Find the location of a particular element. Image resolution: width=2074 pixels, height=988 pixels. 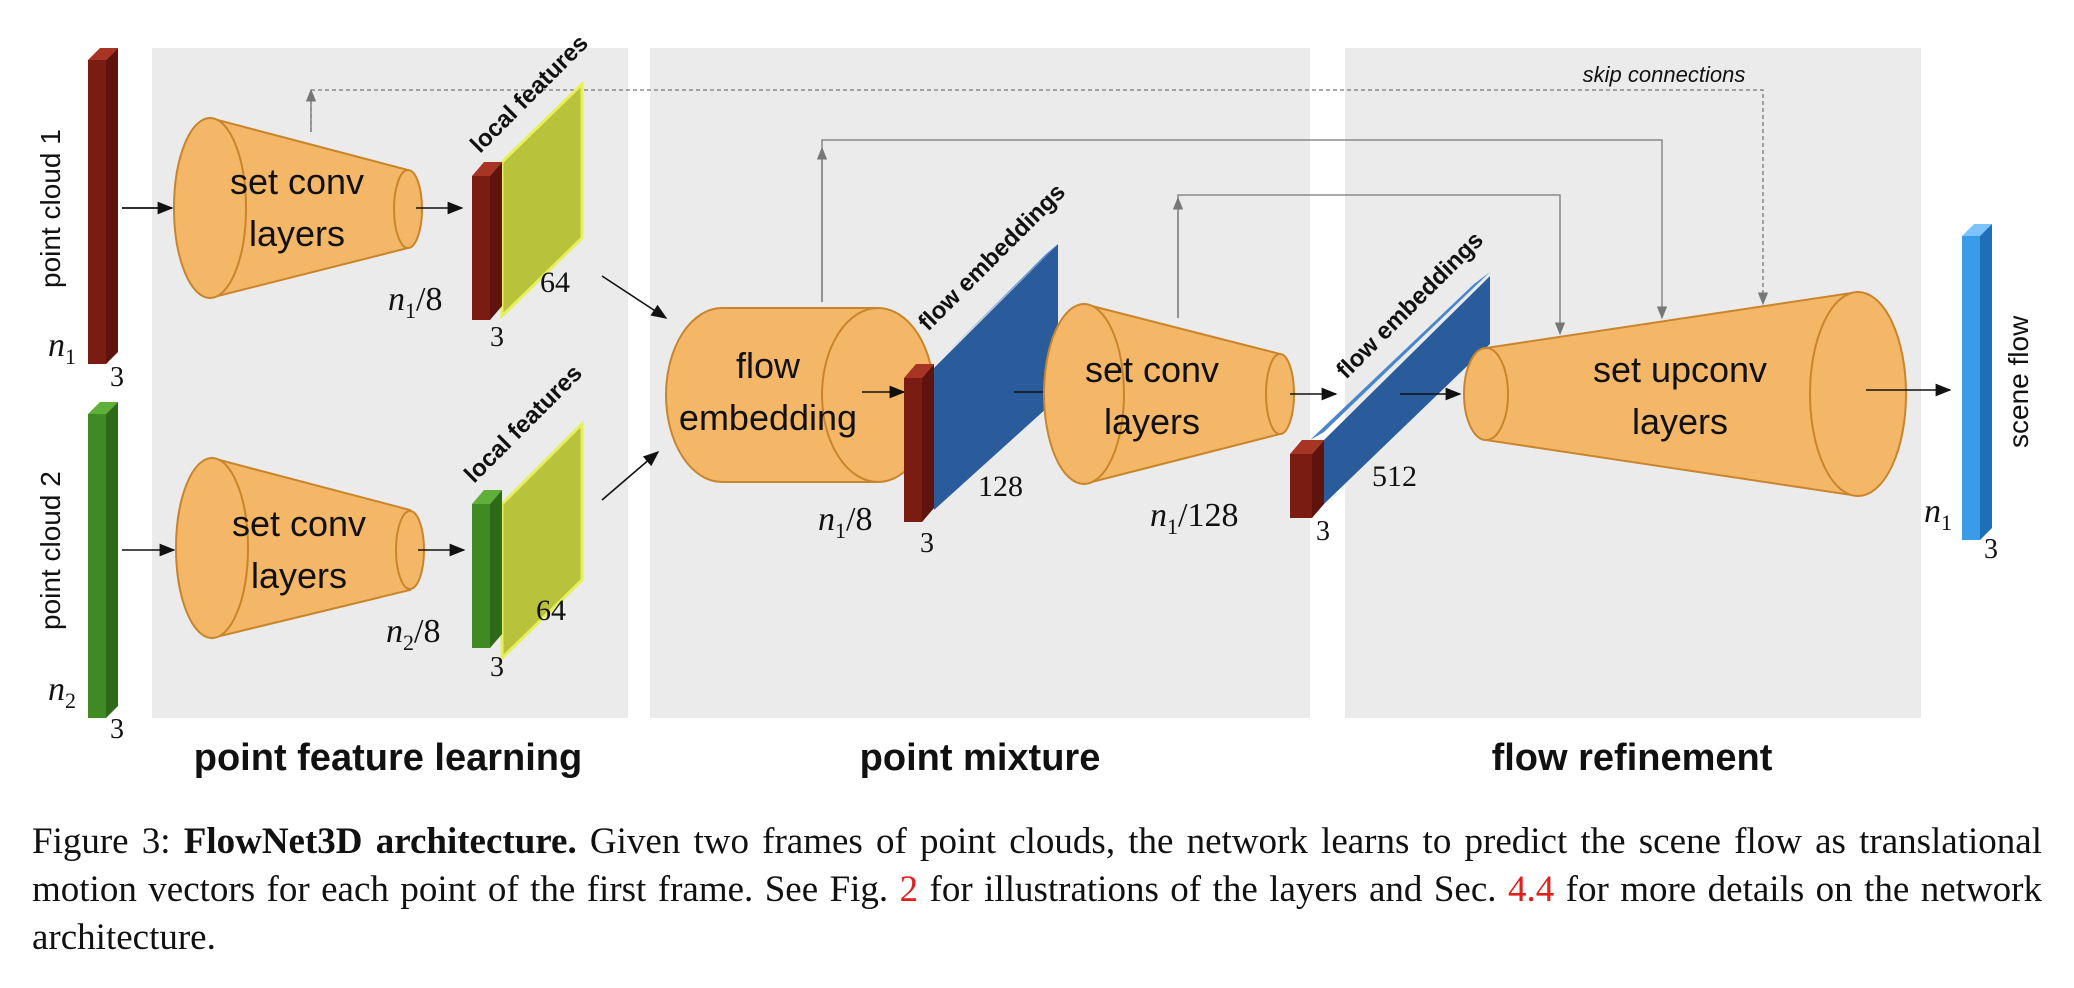

section-title-feature-learning: point feature learning is located at coordinates (388, 758).